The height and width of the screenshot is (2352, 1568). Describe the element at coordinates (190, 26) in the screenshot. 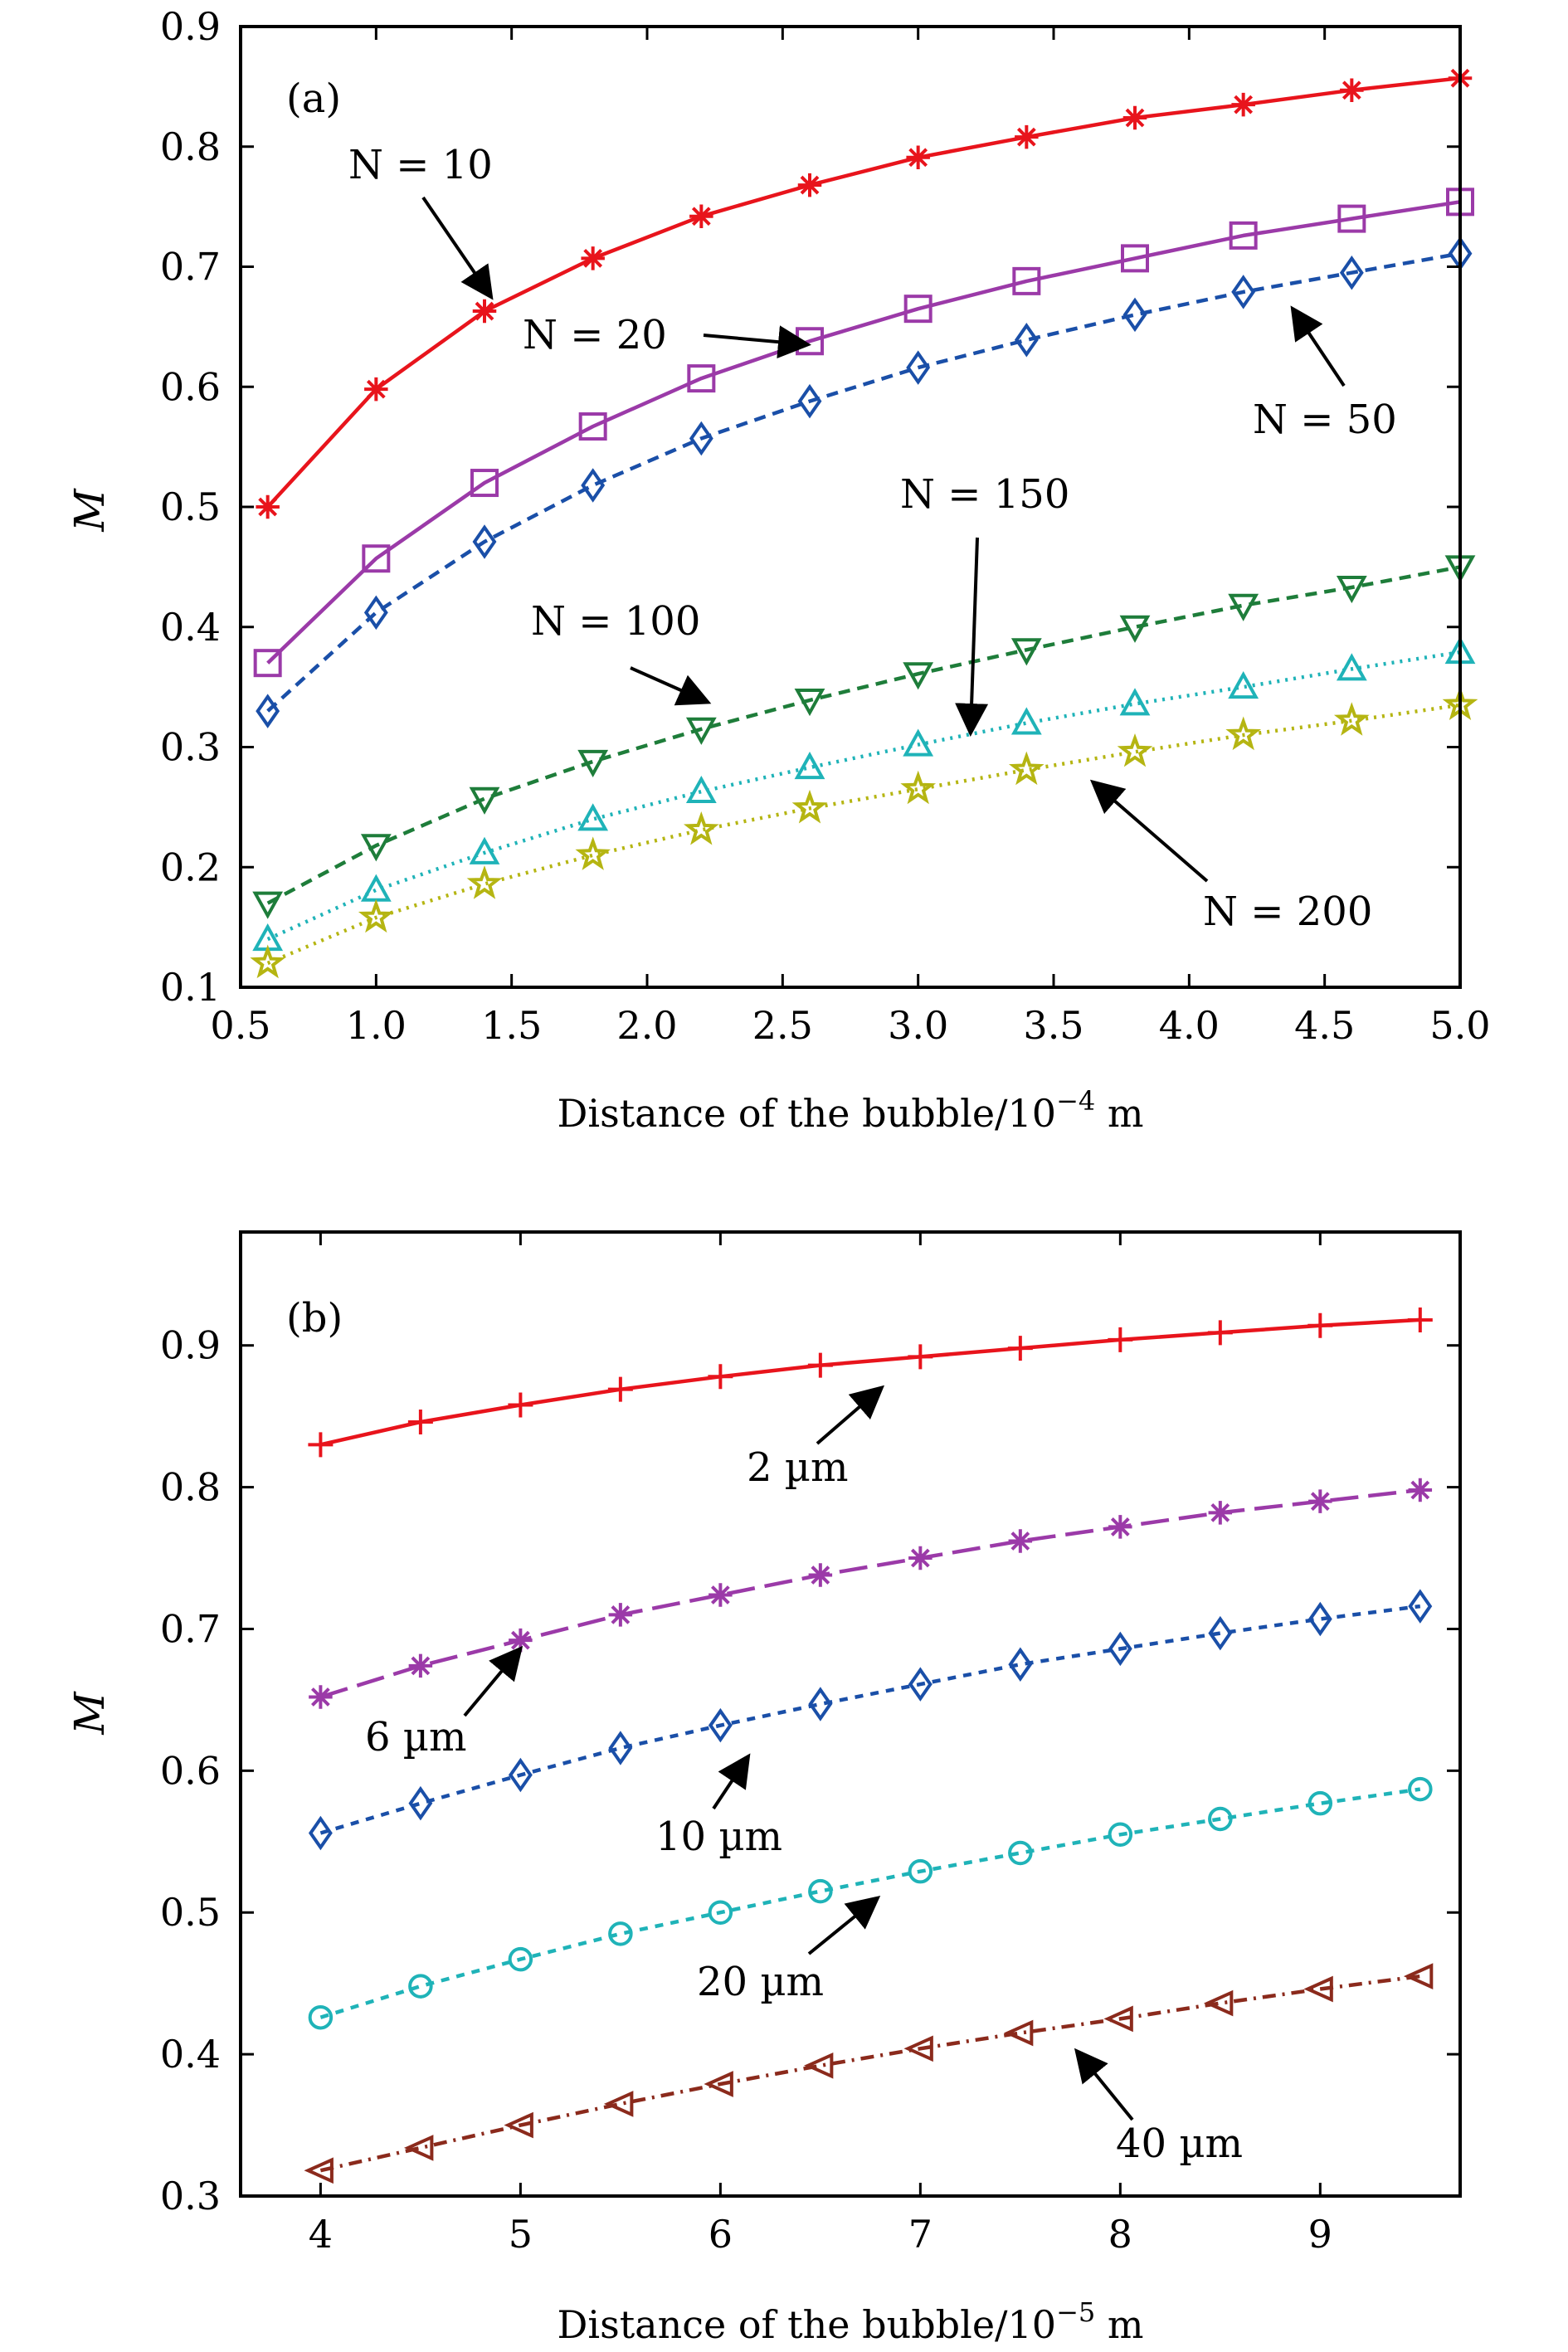

I see `panel-a-y-tick-label: 0.9` at that location.